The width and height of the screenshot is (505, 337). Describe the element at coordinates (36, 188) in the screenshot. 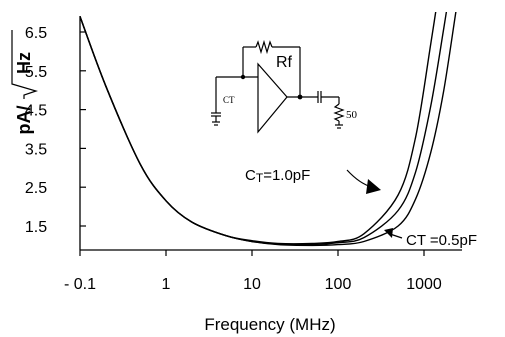

I see `y-tick-label: 2.5` at that location.